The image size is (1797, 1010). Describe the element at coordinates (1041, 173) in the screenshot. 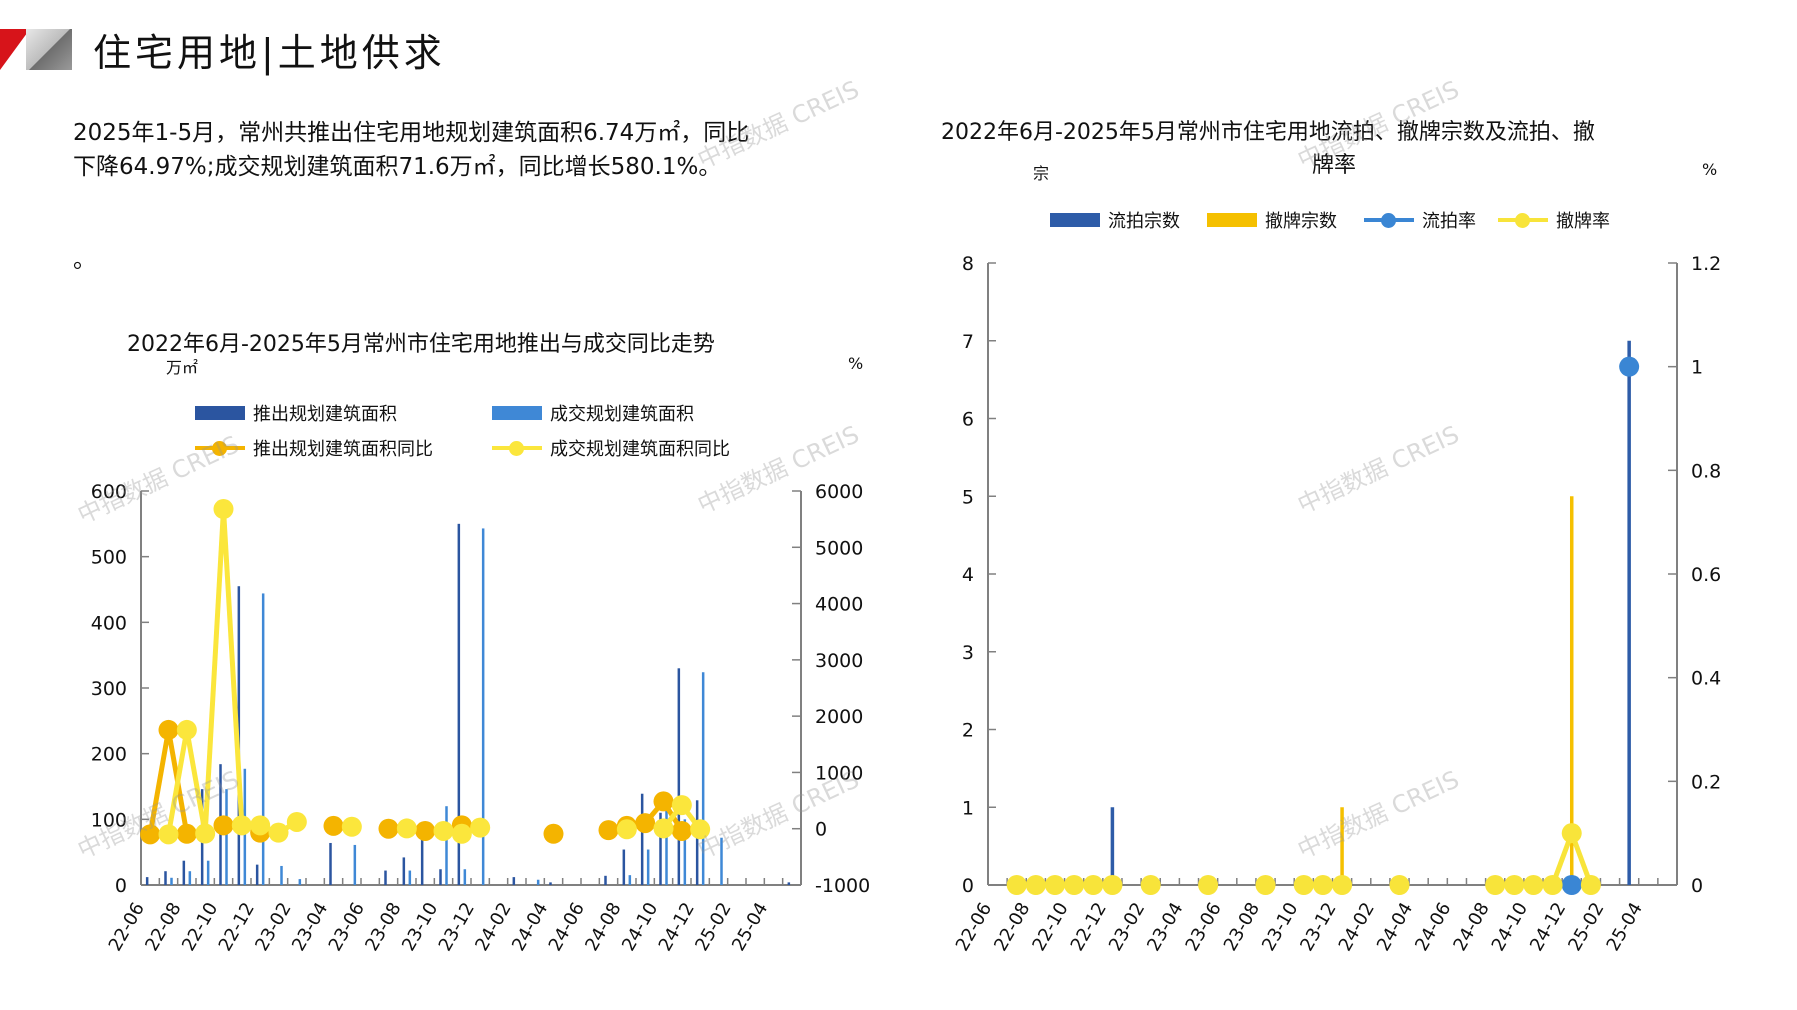

I see `right-chart-ylabel: 宗` at that location.